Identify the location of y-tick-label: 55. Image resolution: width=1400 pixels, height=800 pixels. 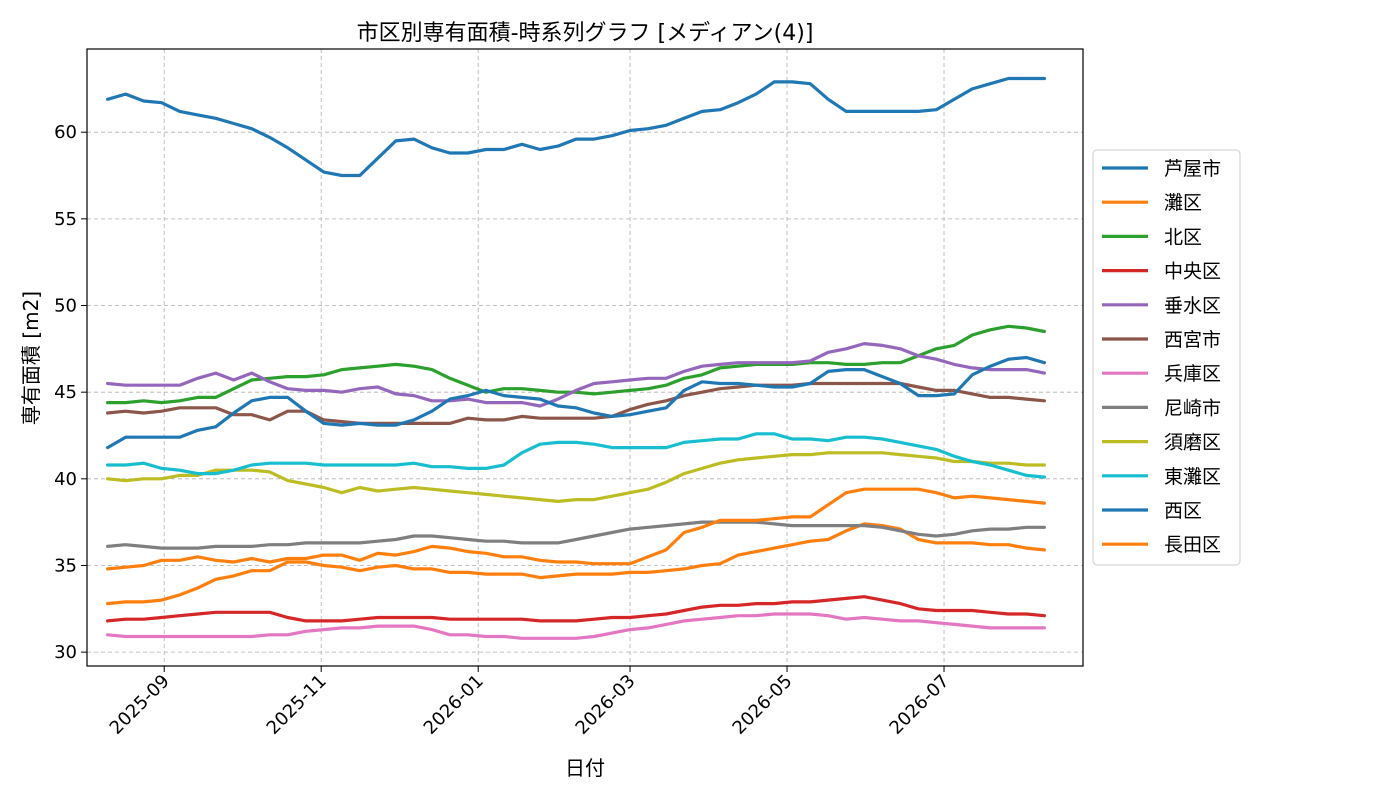
(65, 219).